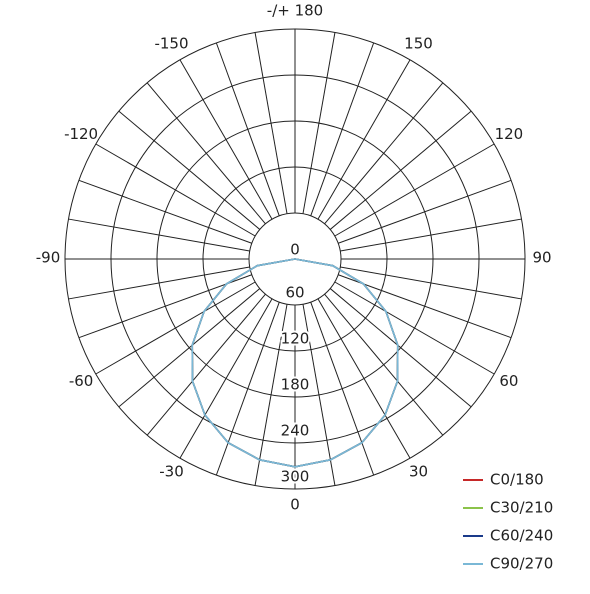  I want to click on angle-tick-label: 150, so click(418, 44).